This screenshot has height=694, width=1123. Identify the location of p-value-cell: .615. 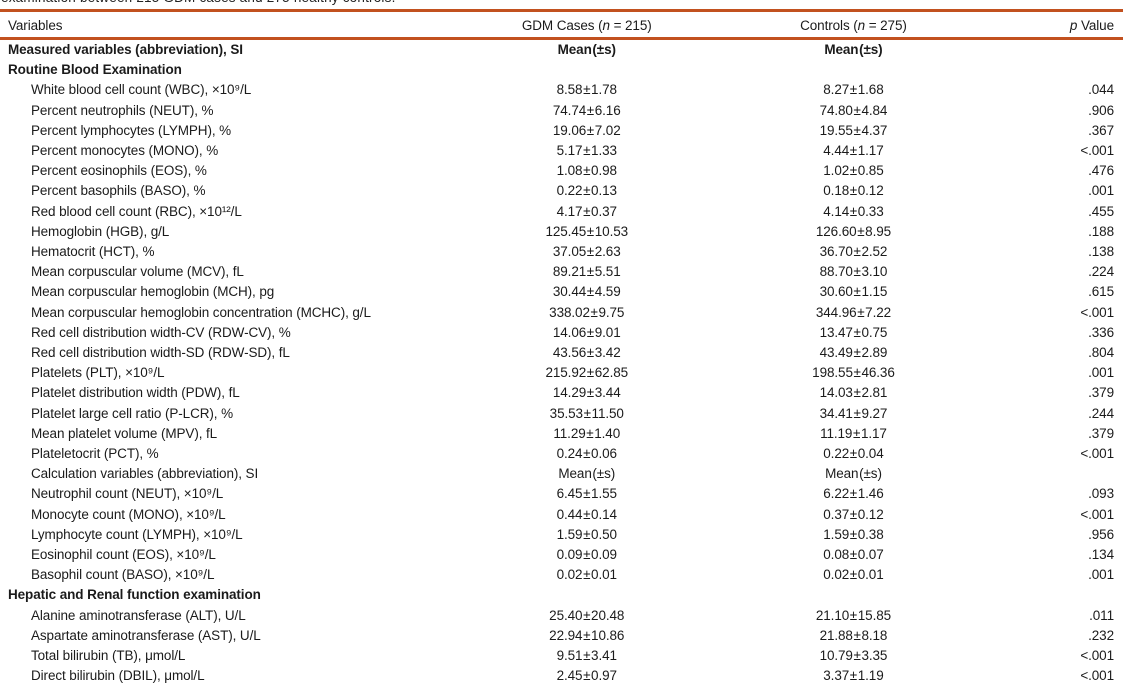
(1101, 292).